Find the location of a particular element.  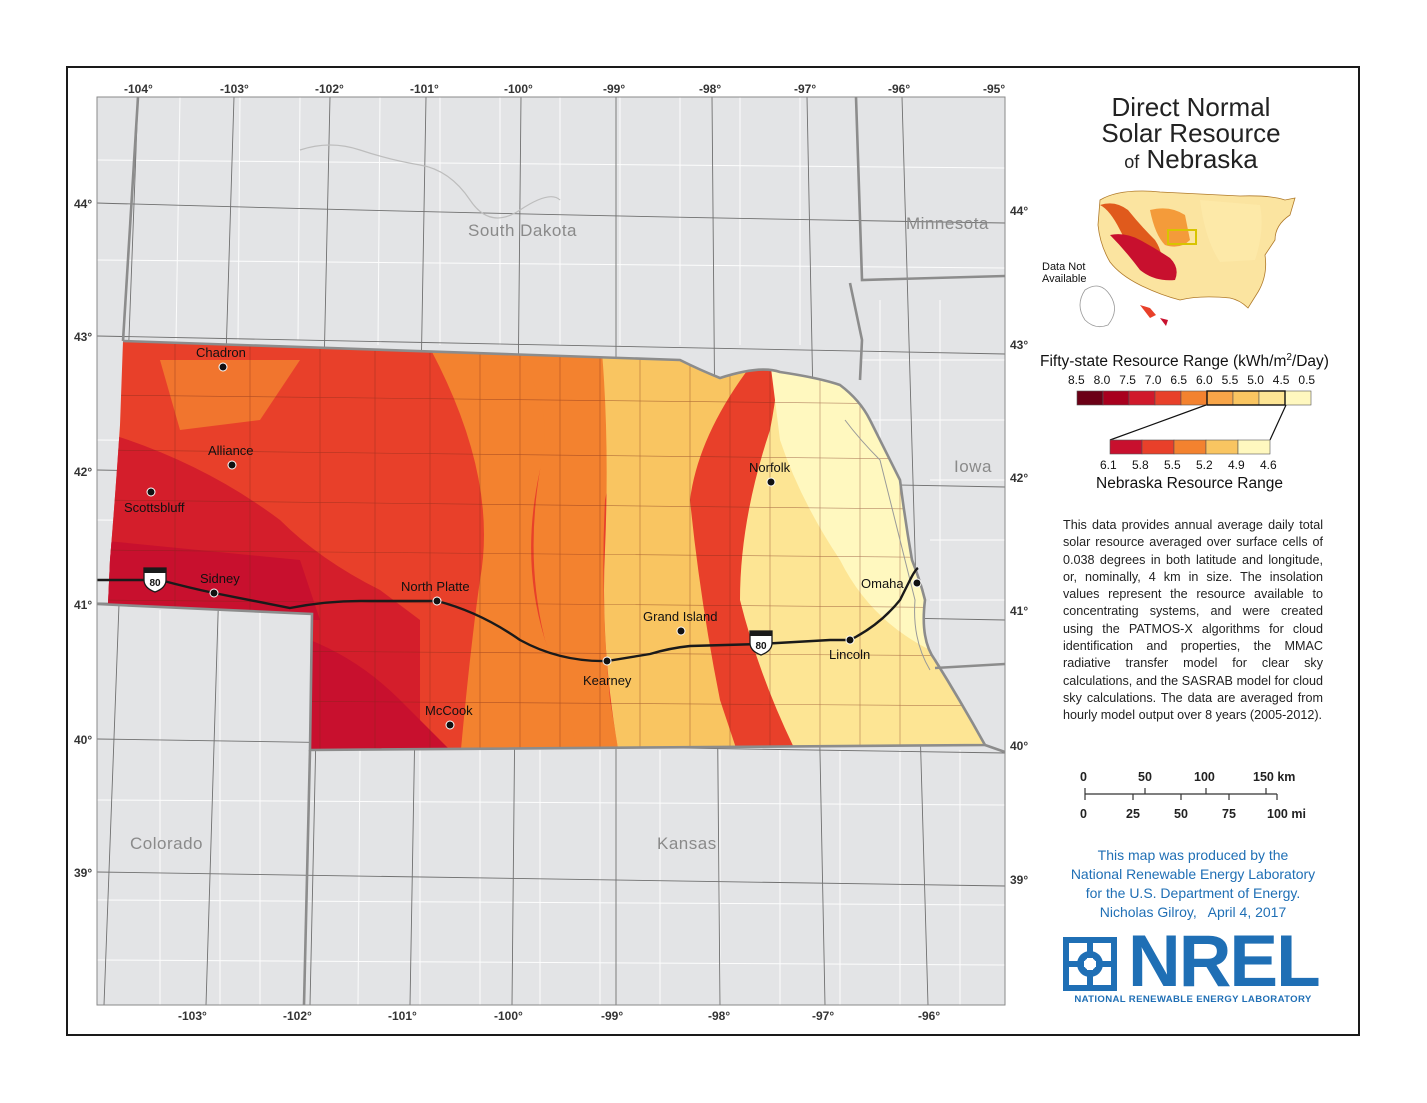

lon-label: -96° is located at coordinates (899, 89).